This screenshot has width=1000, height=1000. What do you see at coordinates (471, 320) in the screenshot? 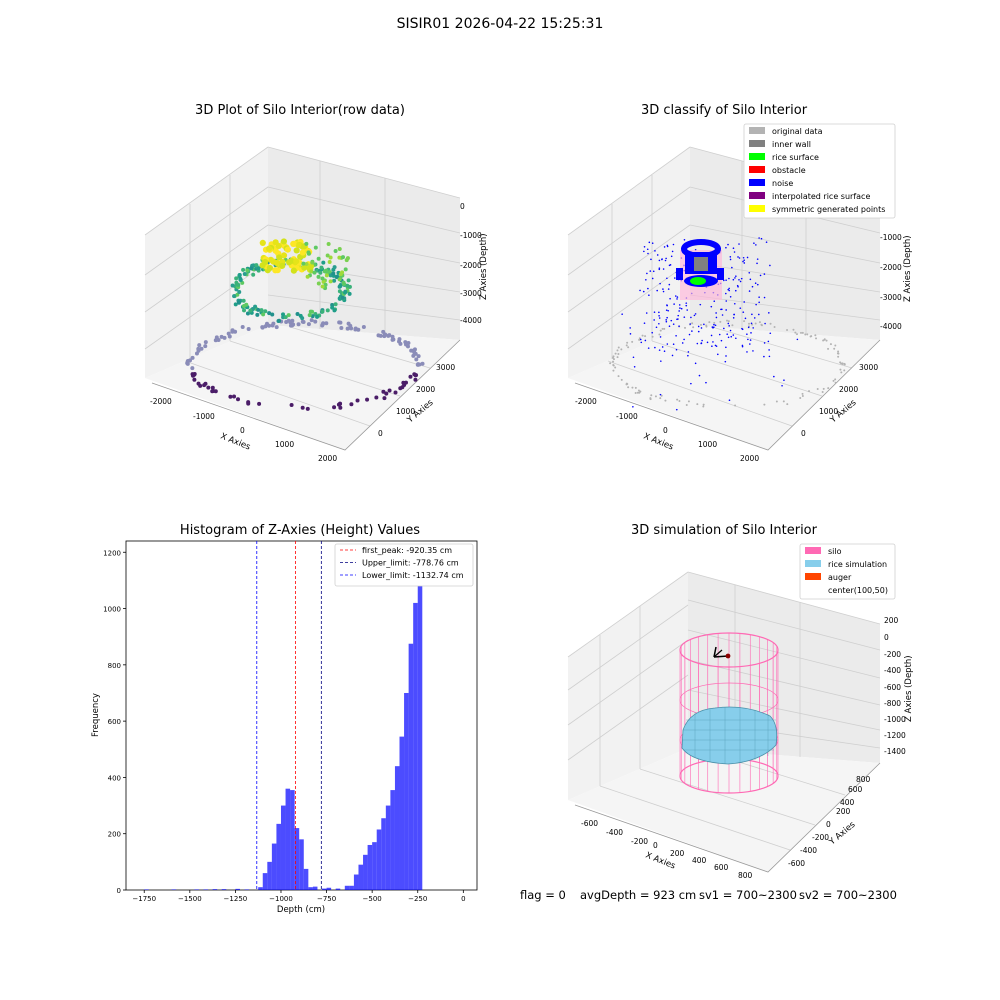
I see `raw-ztick: -4000` at bounding box center [471, 320].